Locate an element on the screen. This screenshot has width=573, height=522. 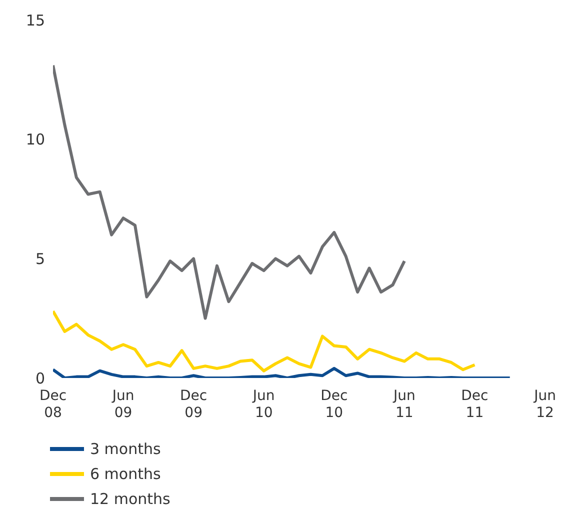
x-tick-label: Dec 10 is located at coordinates (334, 404).